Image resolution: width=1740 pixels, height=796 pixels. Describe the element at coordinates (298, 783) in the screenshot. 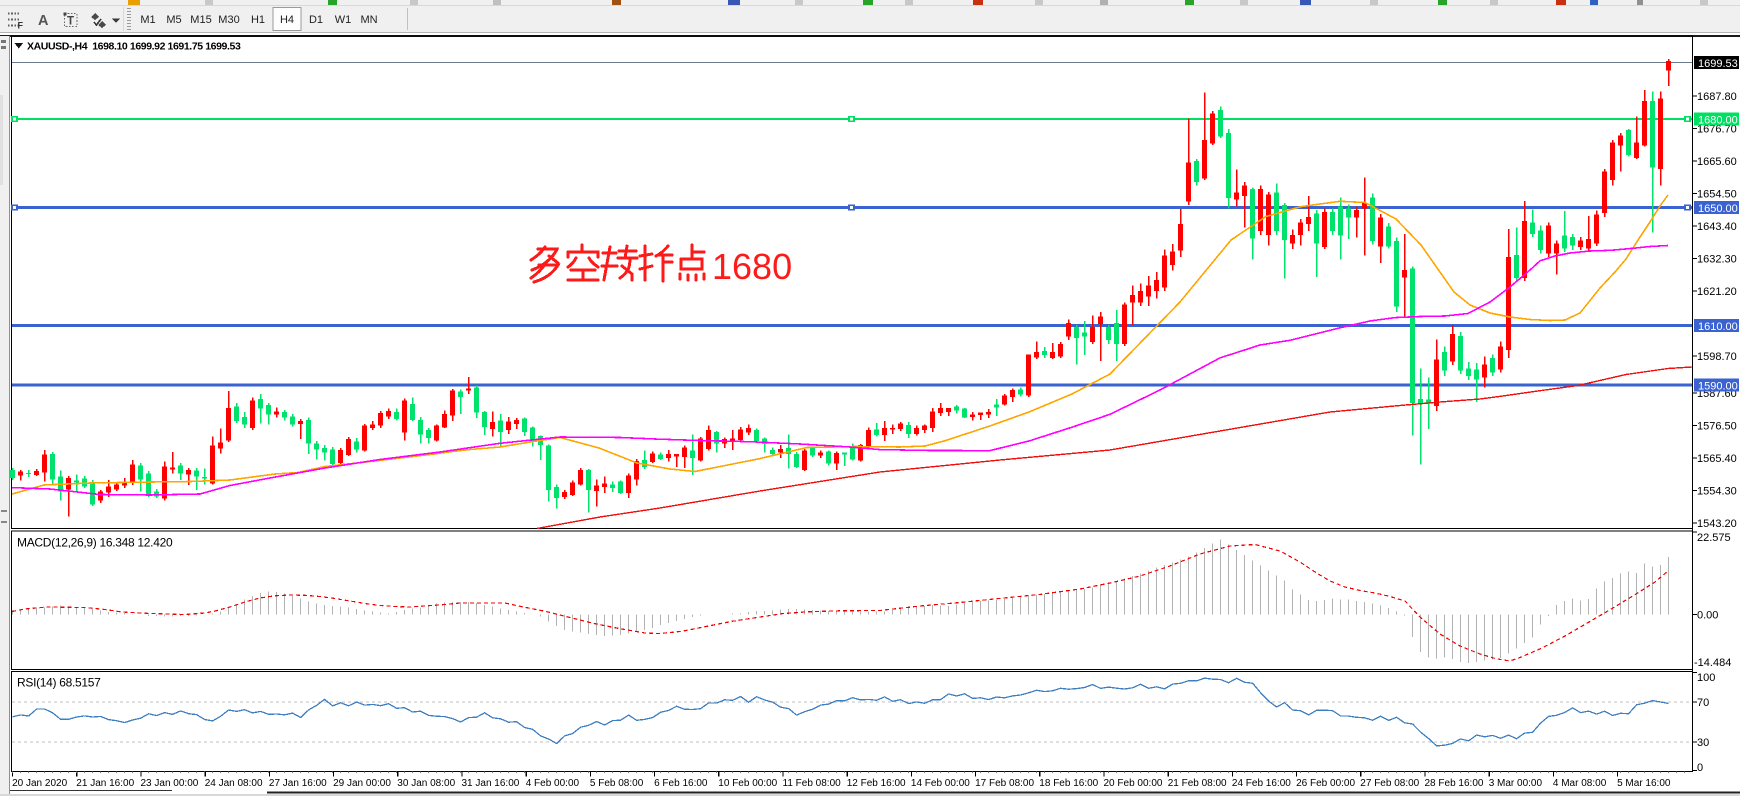

I see `svg-text: 27 Jan 16:00` at that location.